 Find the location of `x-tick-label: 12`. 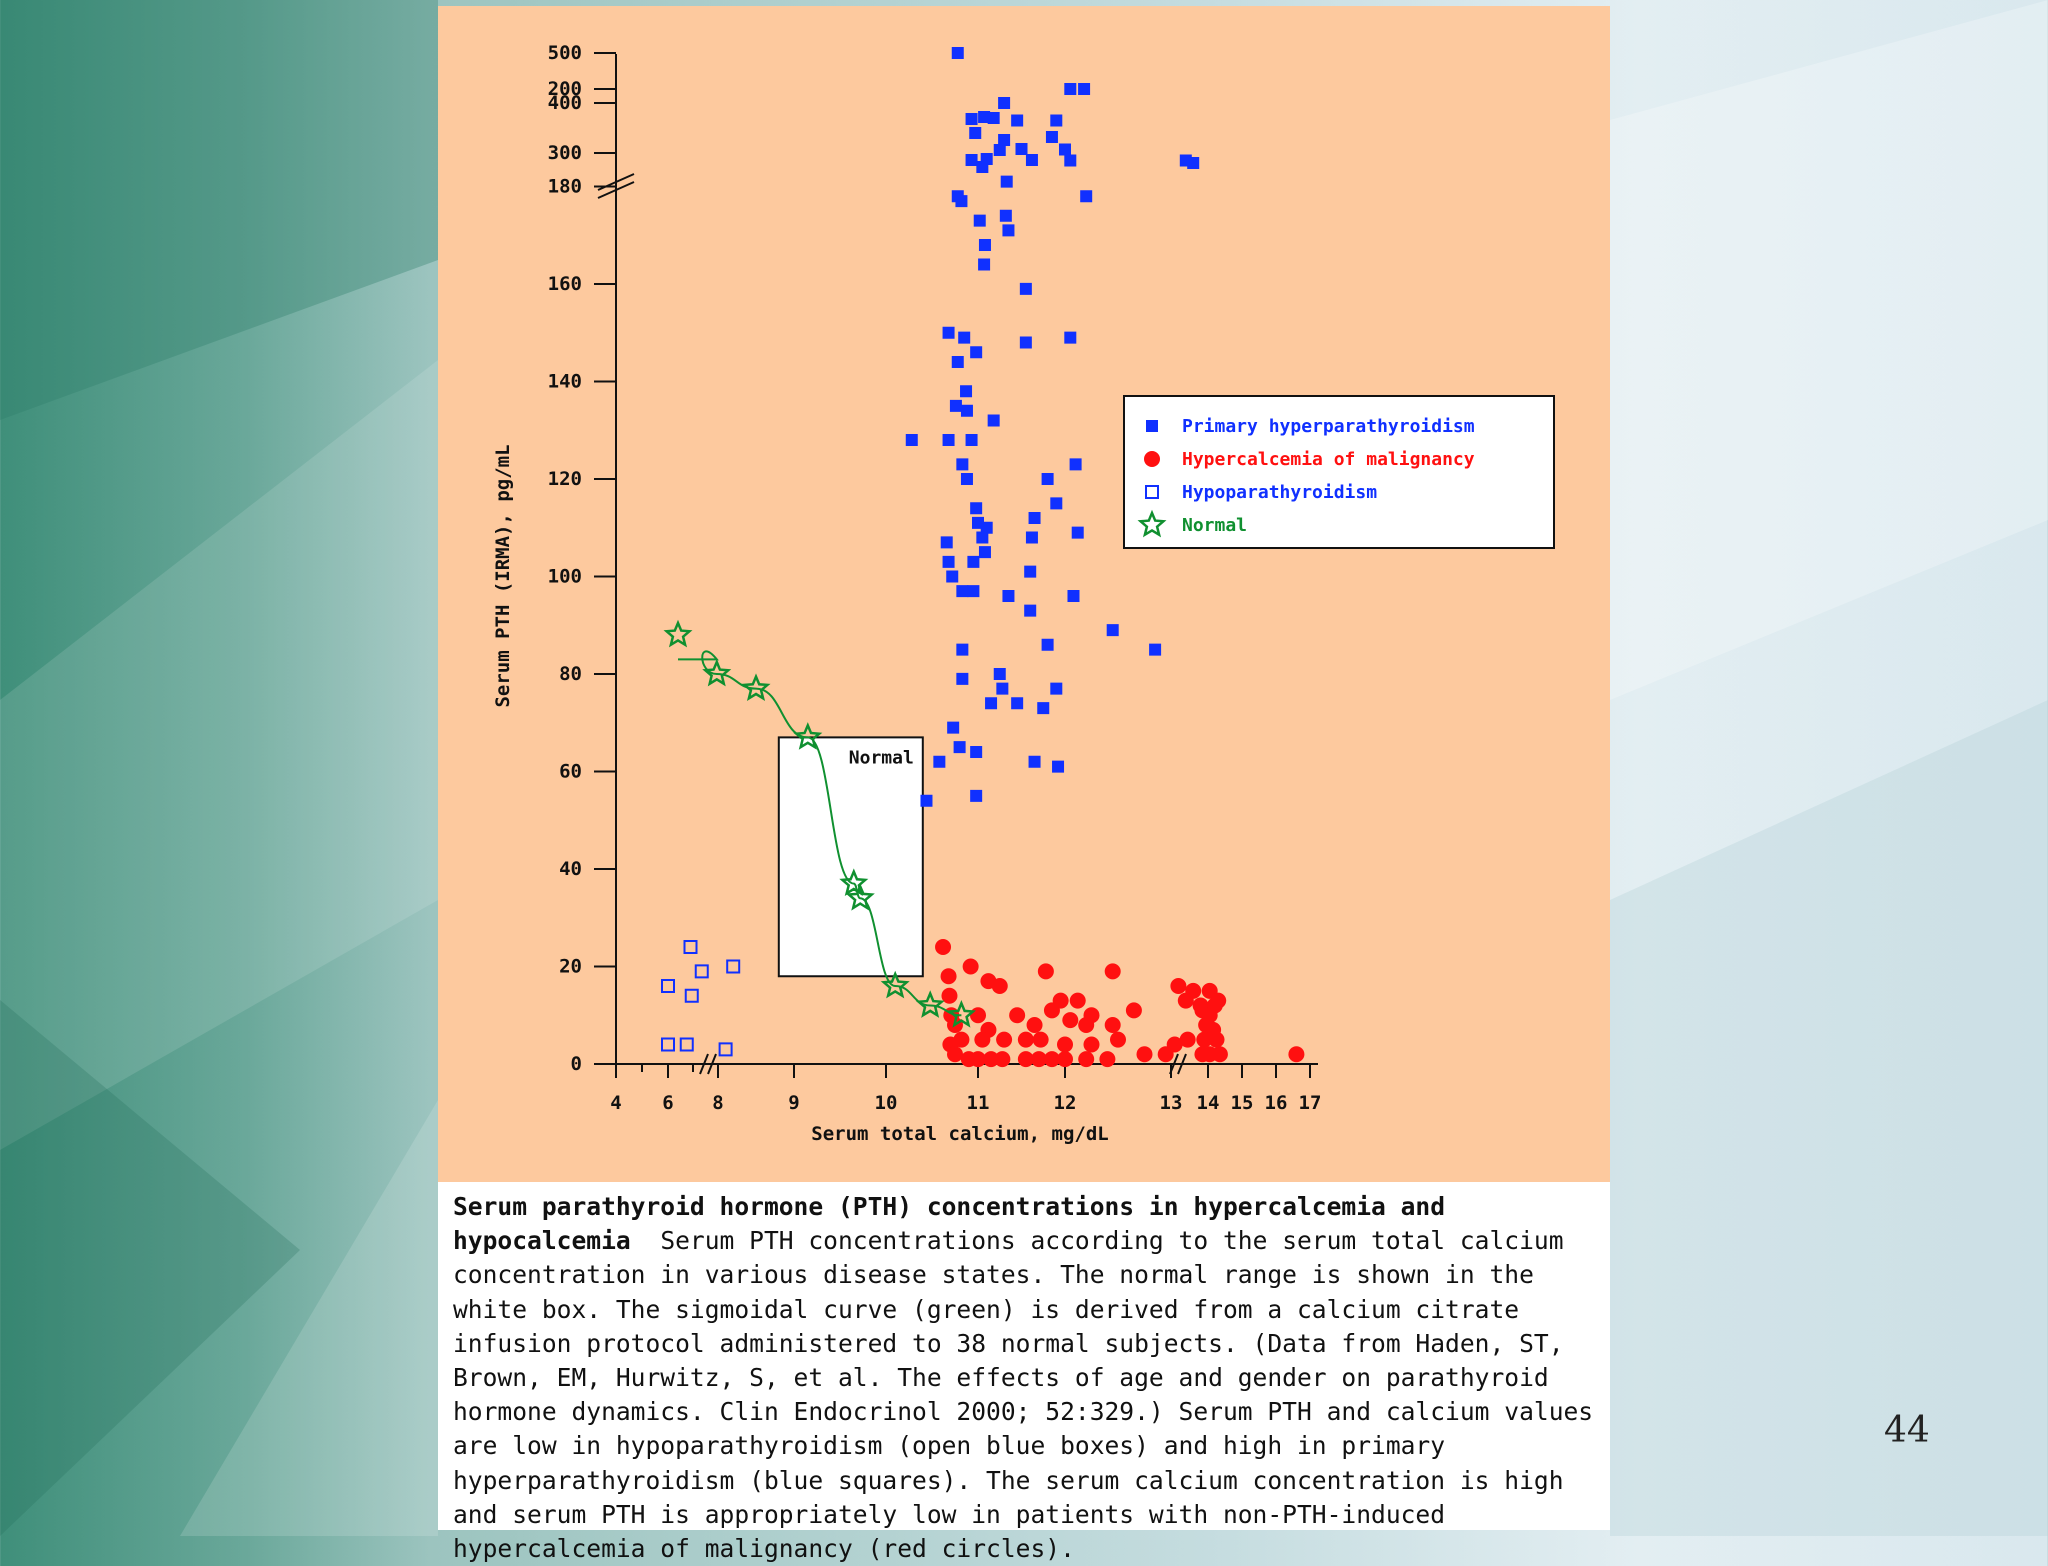

x-tick-label: 12 is located at coordinates (1065, 1103).